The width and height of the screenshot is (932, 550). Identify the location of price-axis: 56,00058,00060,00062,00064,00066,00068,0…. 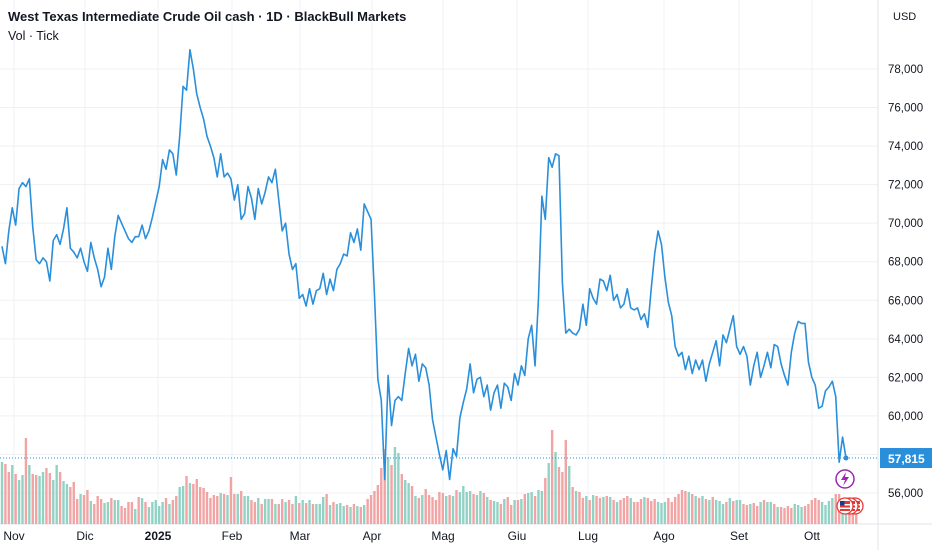
(905, 282).